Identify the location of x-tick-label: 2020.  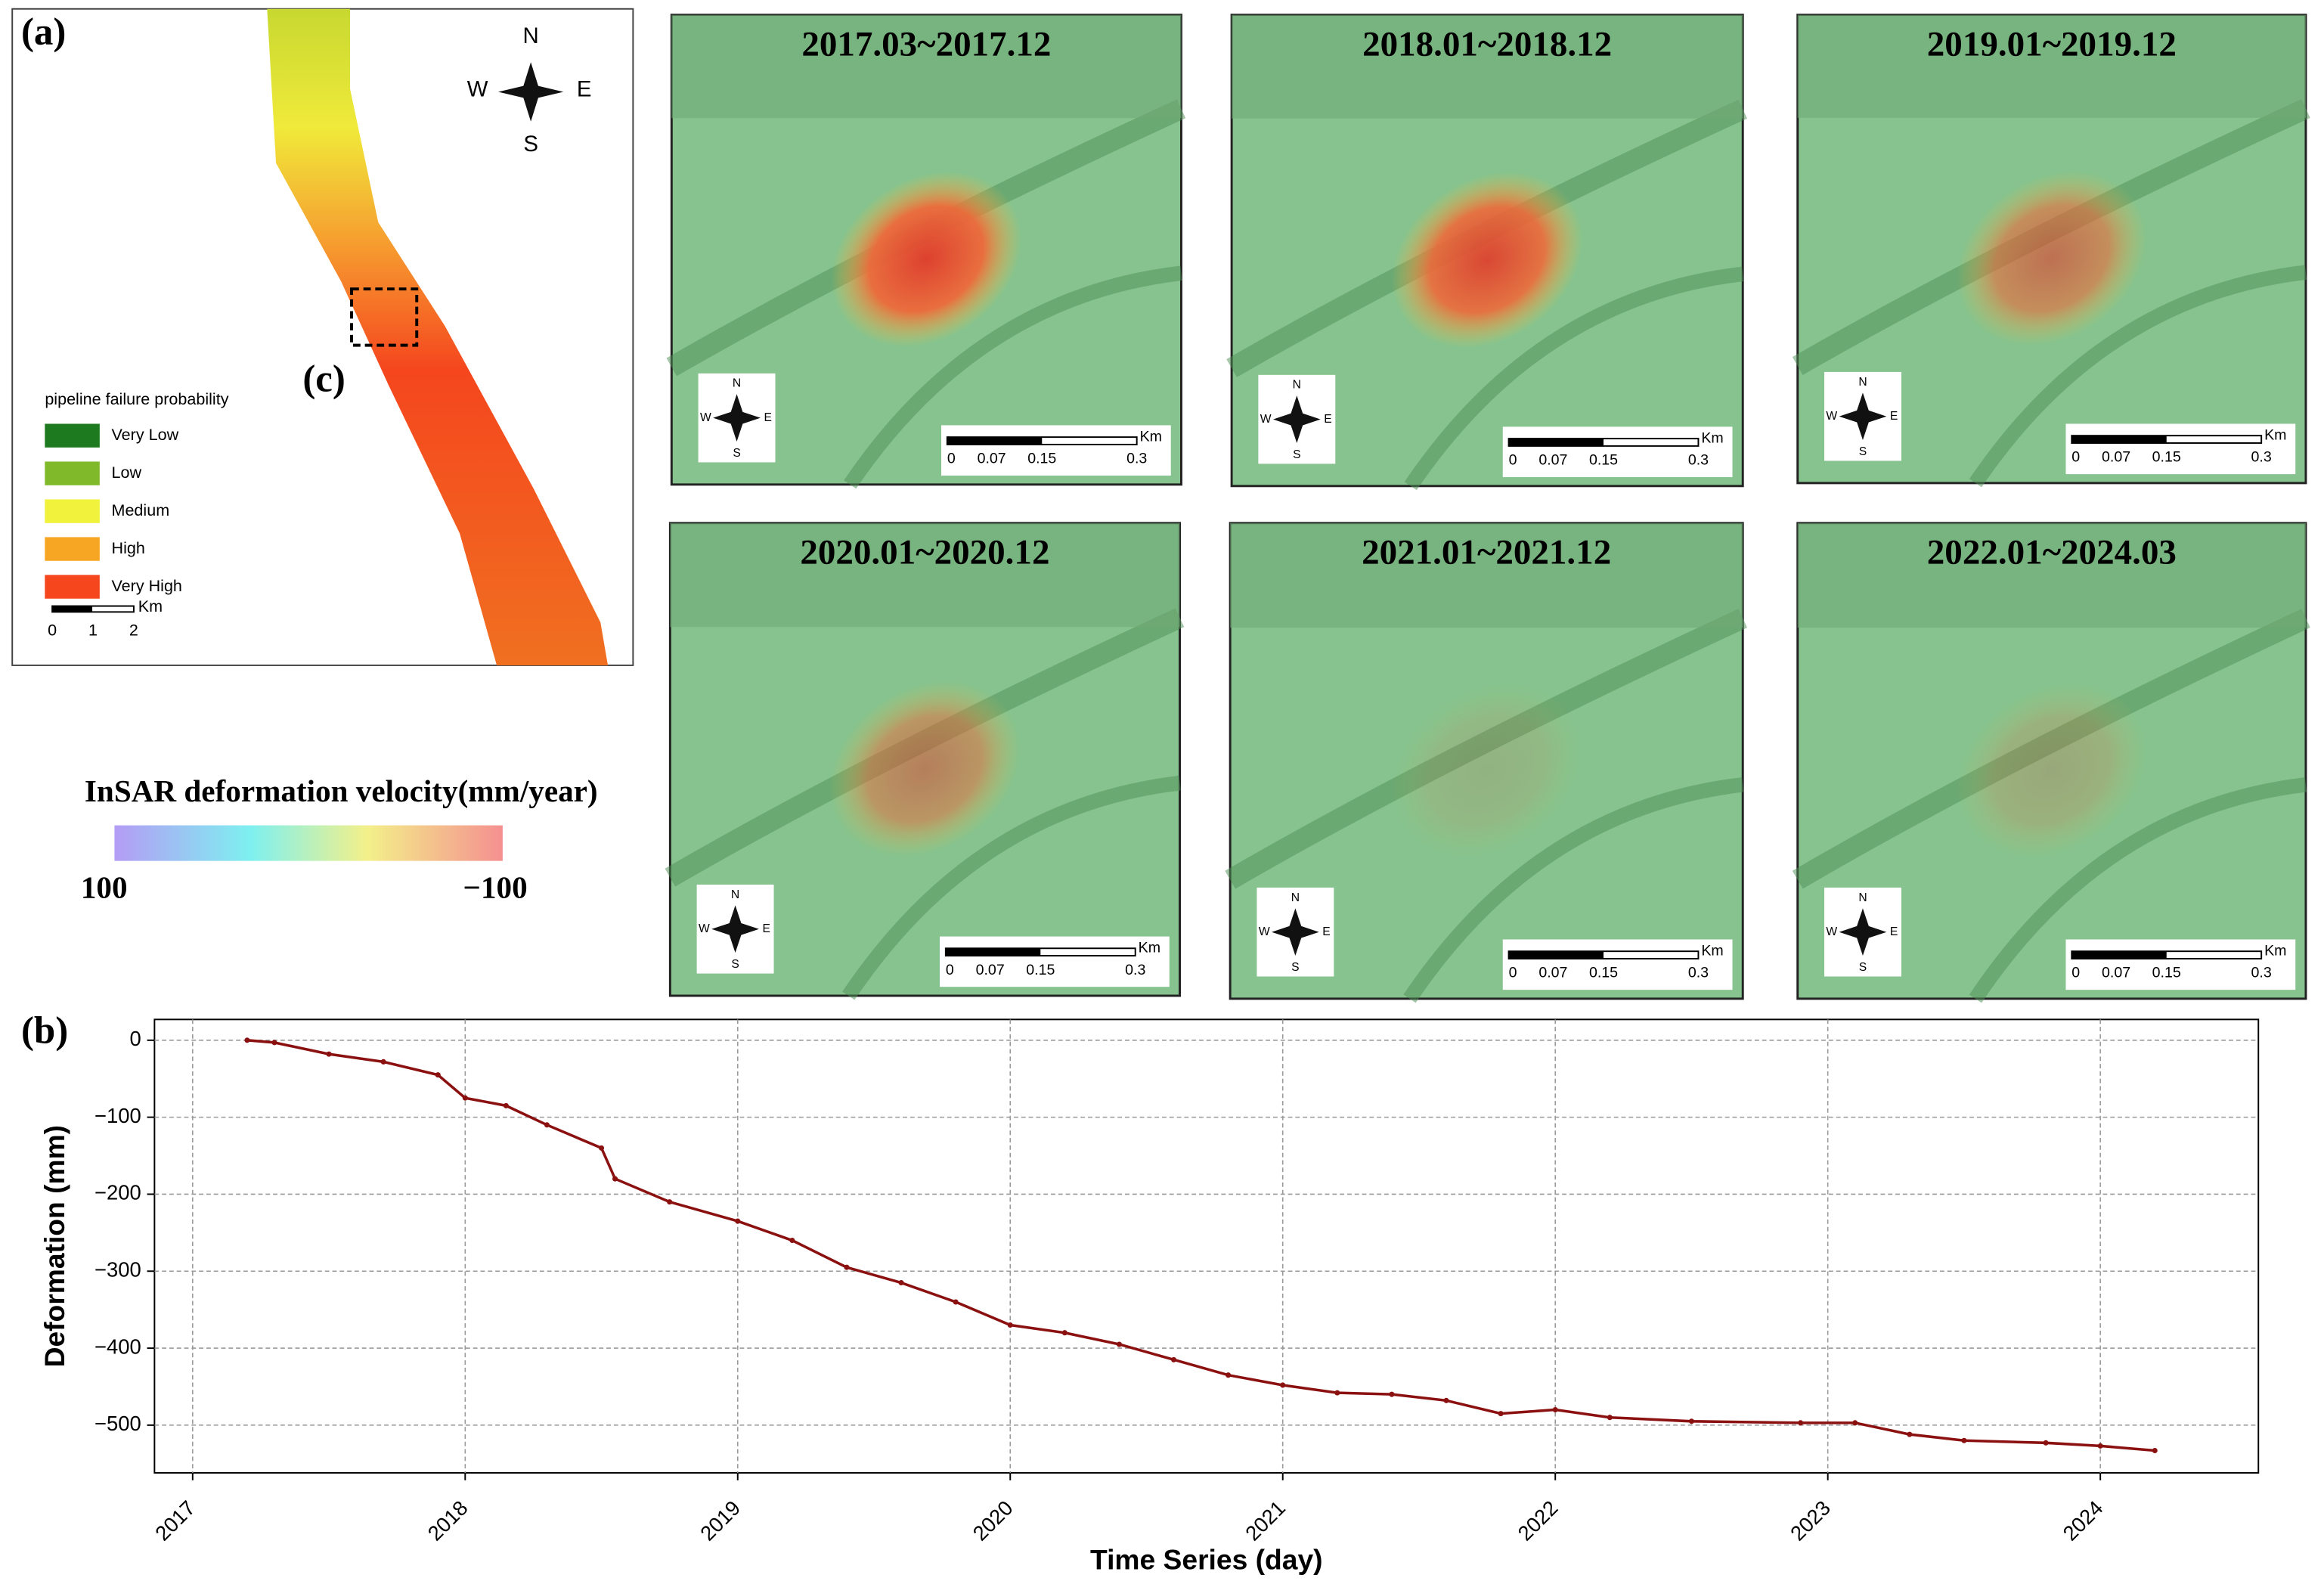
(993, 1520).